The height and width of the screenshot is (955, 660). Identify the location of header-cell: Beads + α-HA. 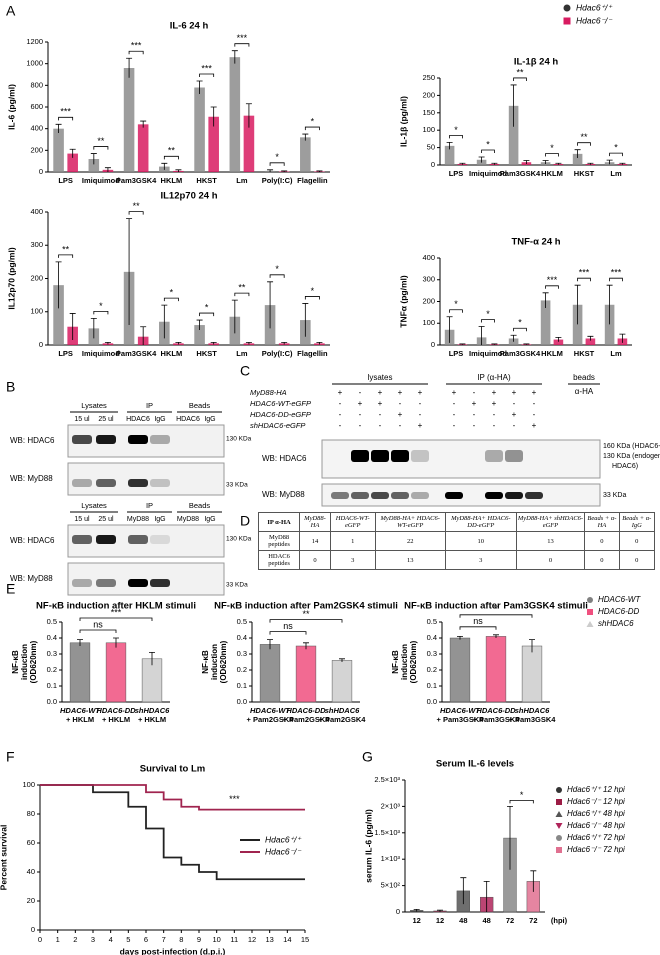
(602, 522).